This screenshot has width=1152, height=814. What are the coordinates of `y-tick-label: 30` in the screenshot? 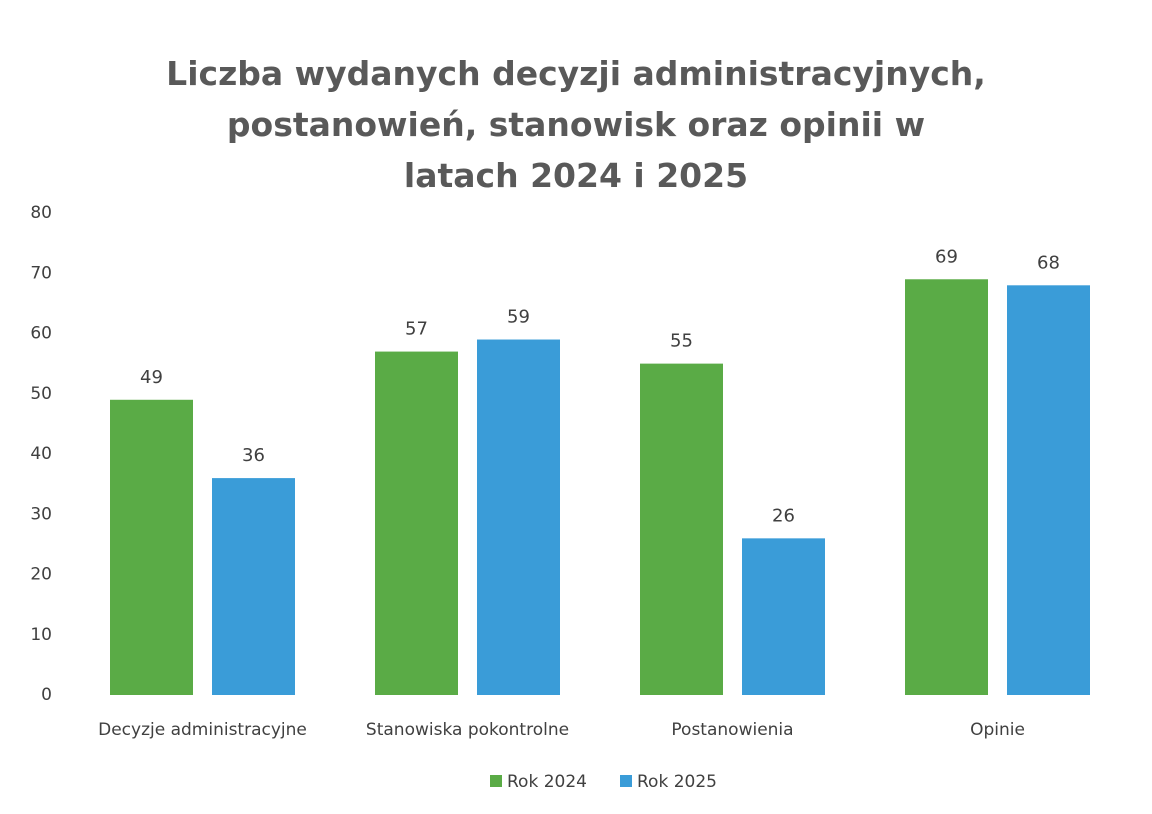 It's located at (41, 514).